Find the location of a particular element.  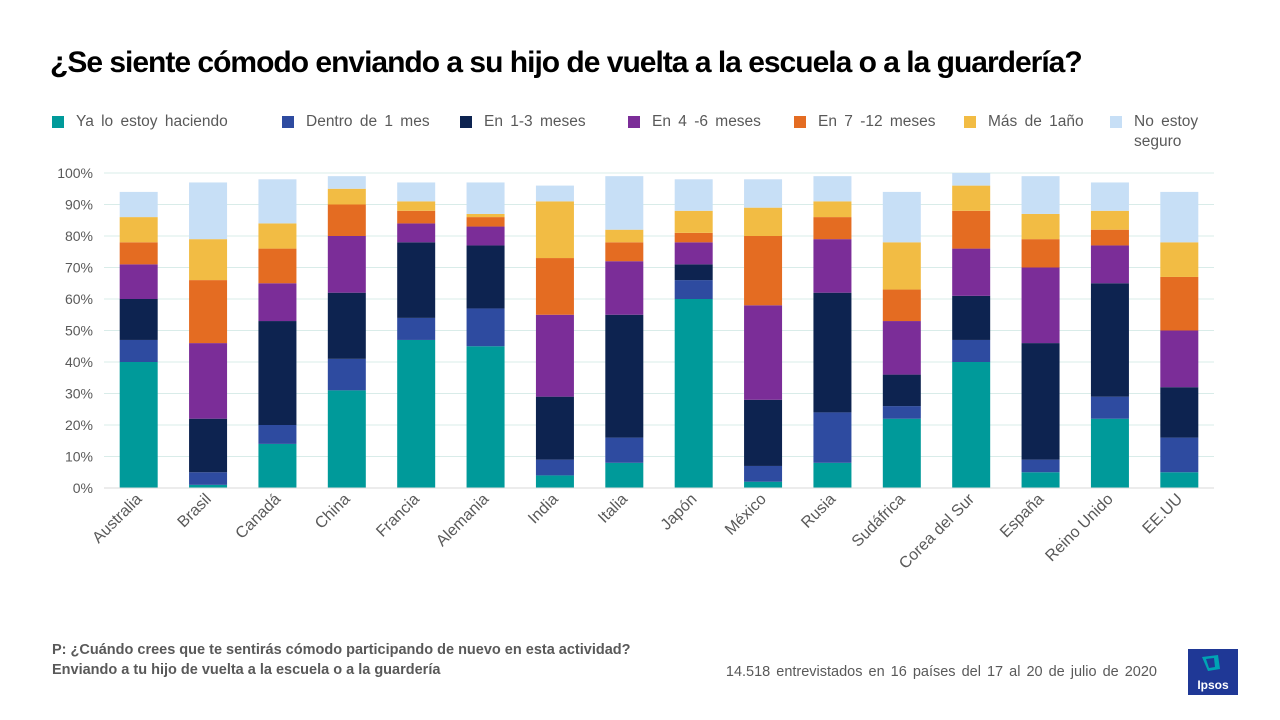

x-tick-label: Canadá is located at coordinates (259, 517).